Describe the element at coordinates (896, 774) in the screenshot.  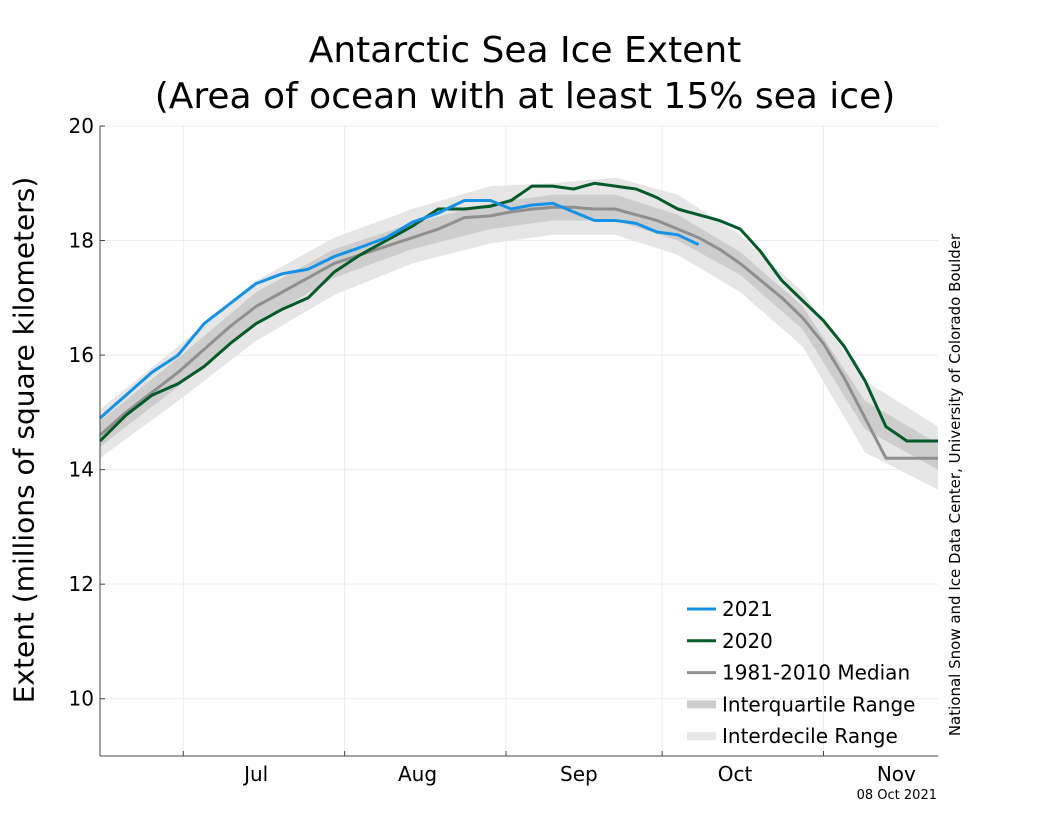
I see `x-tick-label: Nov` at that location.